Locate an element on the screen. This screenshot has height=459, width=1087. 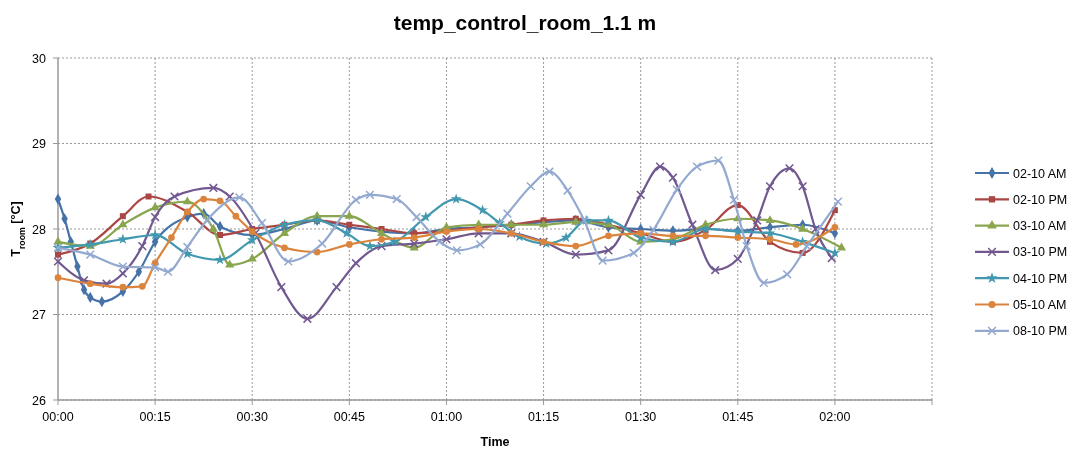
y-tick-label: 30 is located at coordinates (39, 58).